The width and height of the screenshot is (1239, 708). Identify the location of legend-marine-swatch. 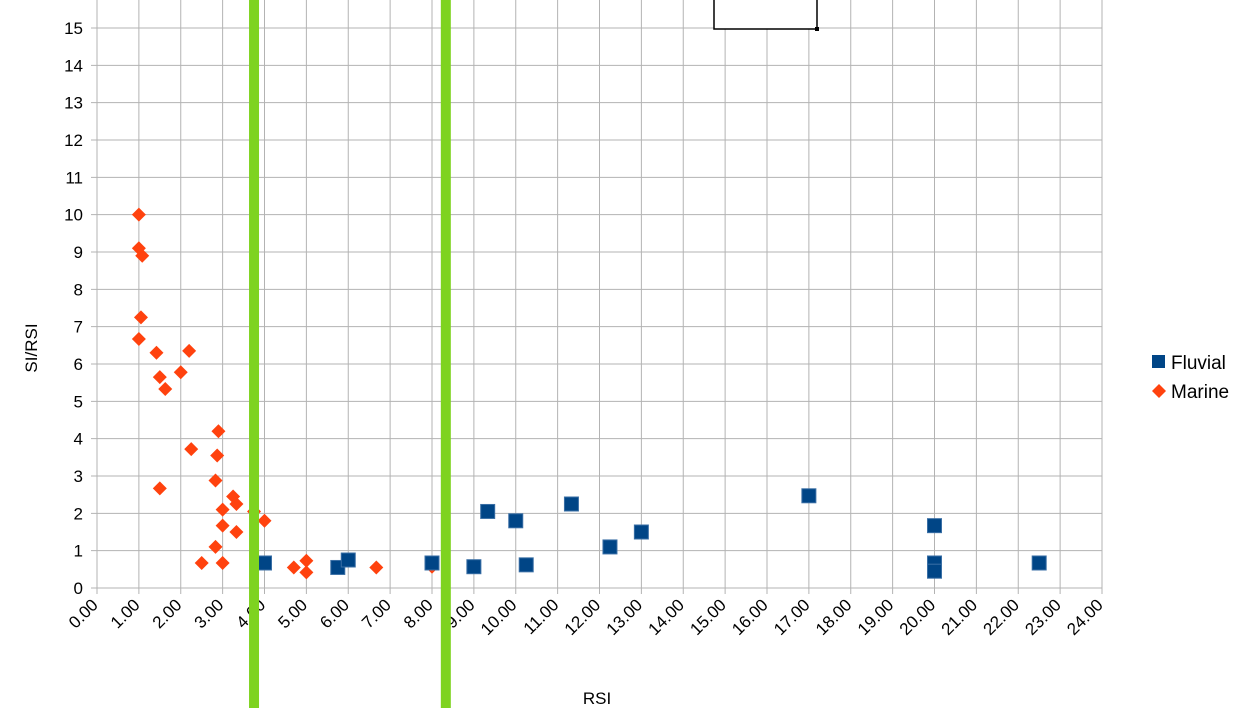
(1159, 391).